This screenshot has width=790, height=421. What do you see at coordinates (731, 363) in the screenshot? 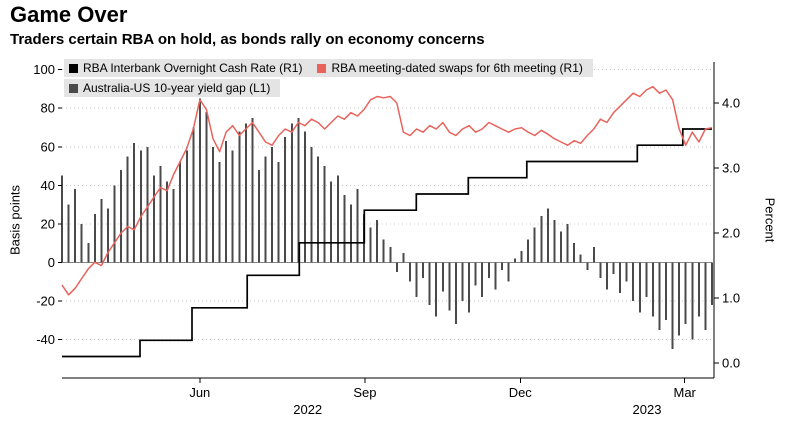
I see `y-right-tick-label: 0.0` at bounding box center [731, 363].